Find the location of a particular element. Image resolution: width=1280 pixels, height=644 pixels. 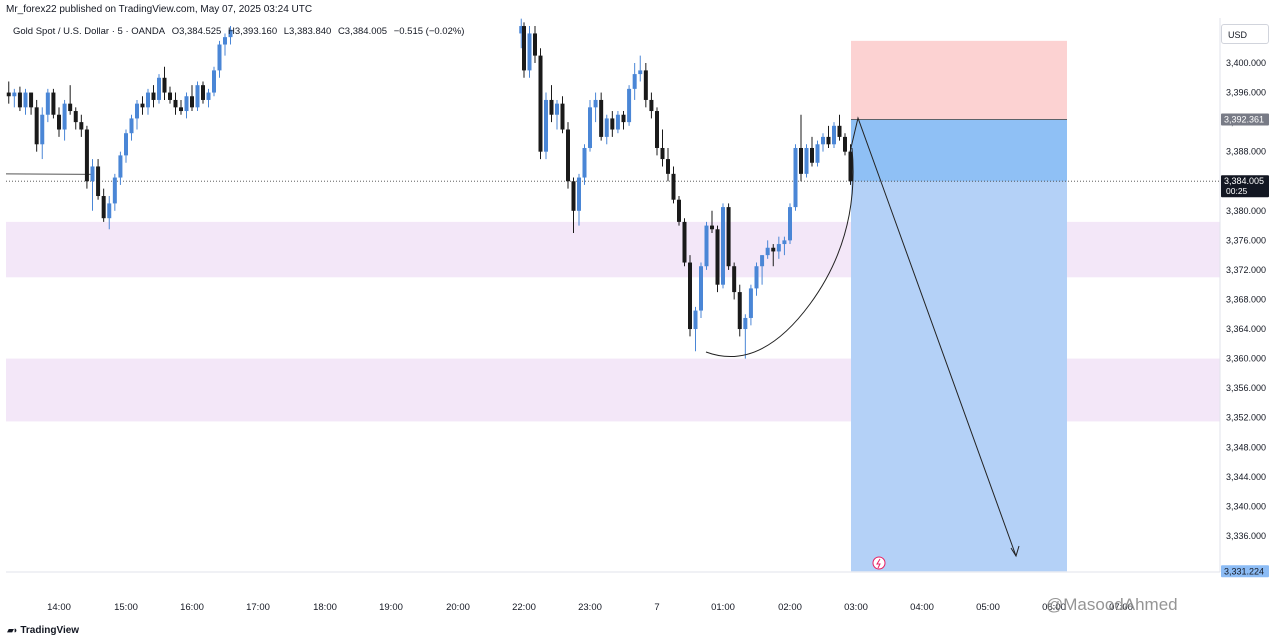

rounding-curve is located at coordinates (779, 252).